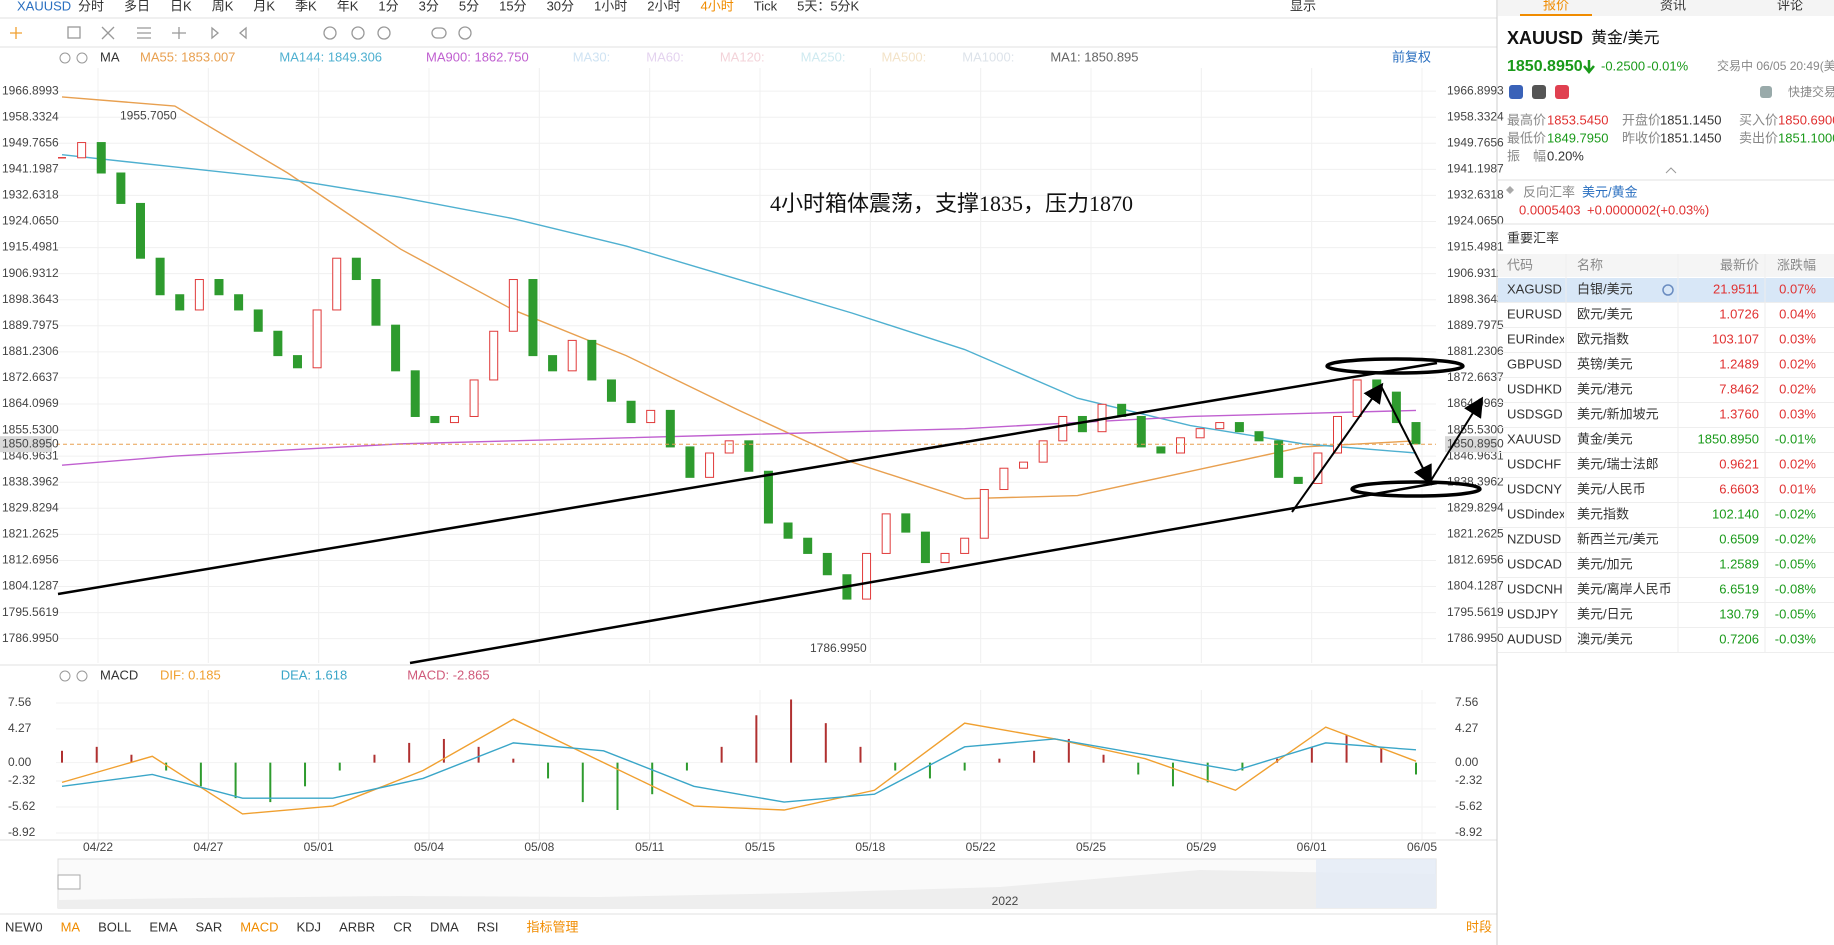 The image size is (1834, 945). What do you see at coordinates (1535, 413) in the screenshot?
I see `code-cell: USDSGD` at bounding box center [1535, 413].